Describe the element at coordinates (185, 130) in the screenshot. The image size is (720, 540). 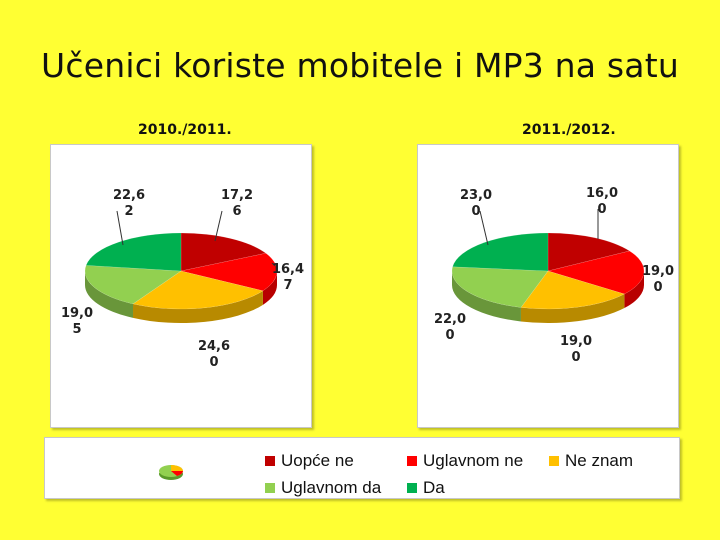
I see `chart-1-year-label: 2010./2011.` at that location.